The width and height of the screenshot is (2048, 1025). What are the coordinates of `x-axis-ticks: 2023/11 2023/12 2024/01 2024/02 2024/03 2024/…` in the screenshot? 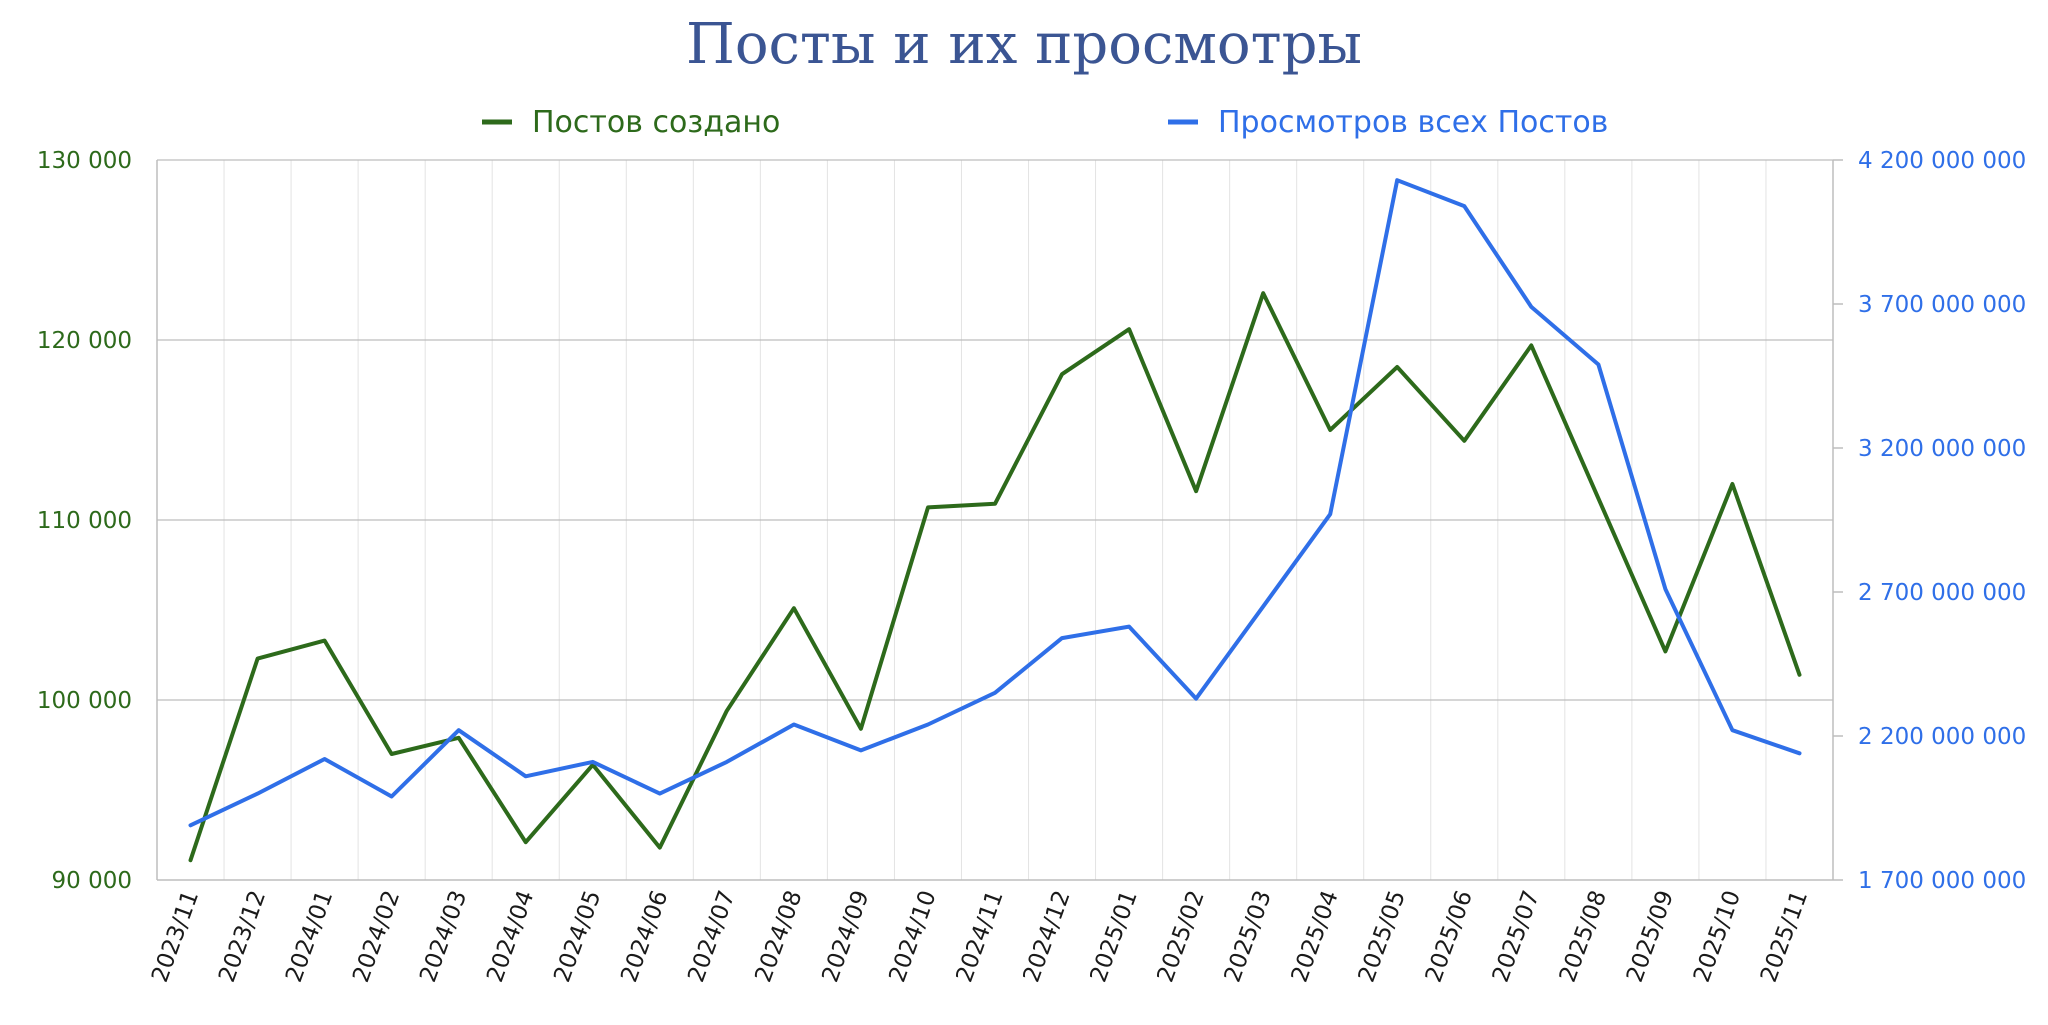 It's located at (980, 936).